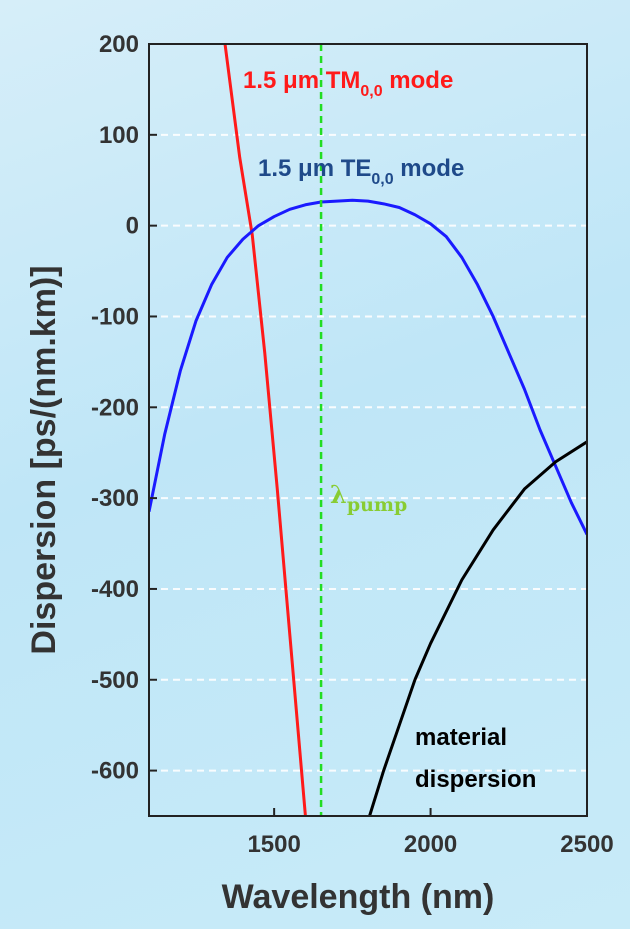 This screenshot has width=630, height=929. I want to click on y-tick-label--500: -500, so click(115, 680).